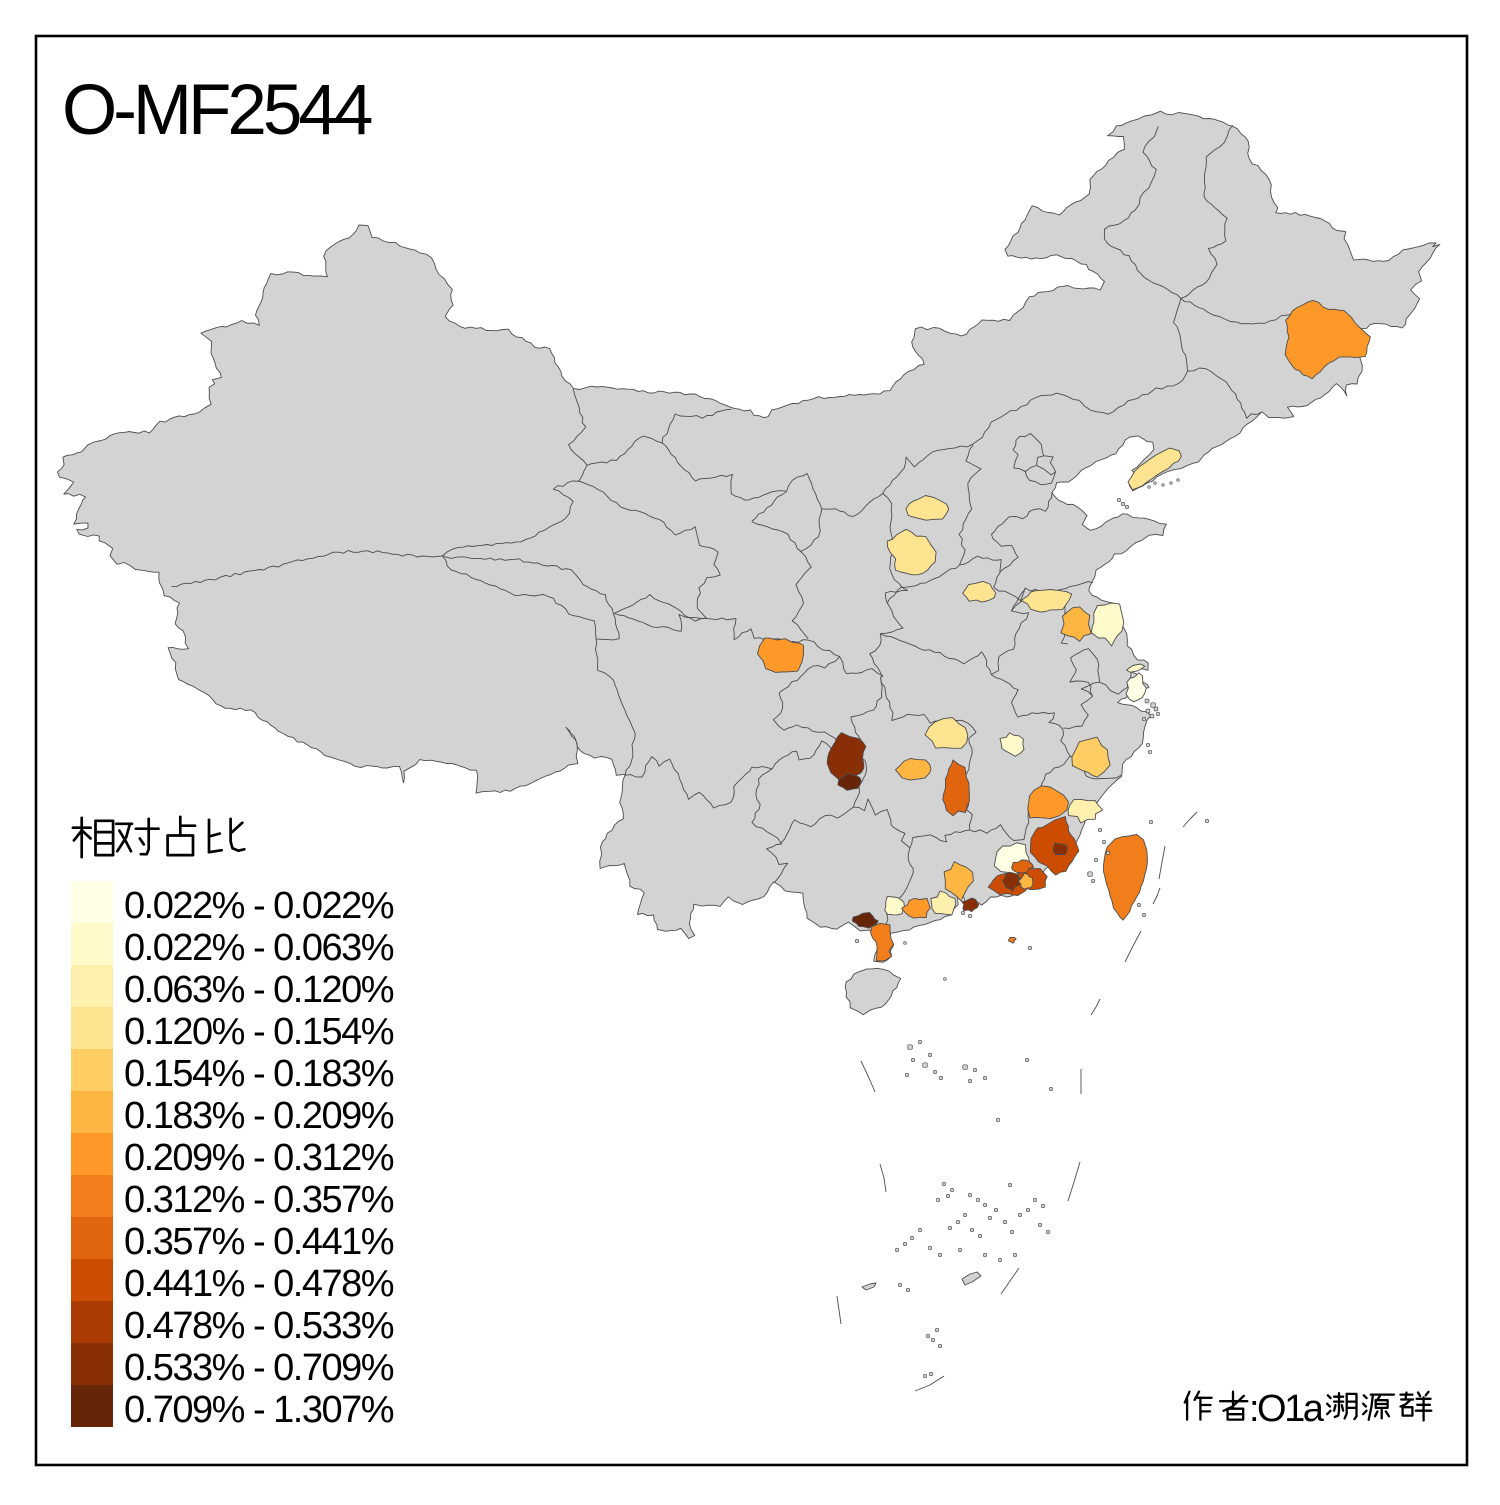  Describe the element at coordinates (259, 948) in the screenshot. I see `svg-text: 0.022% - 0.063%` at that location.